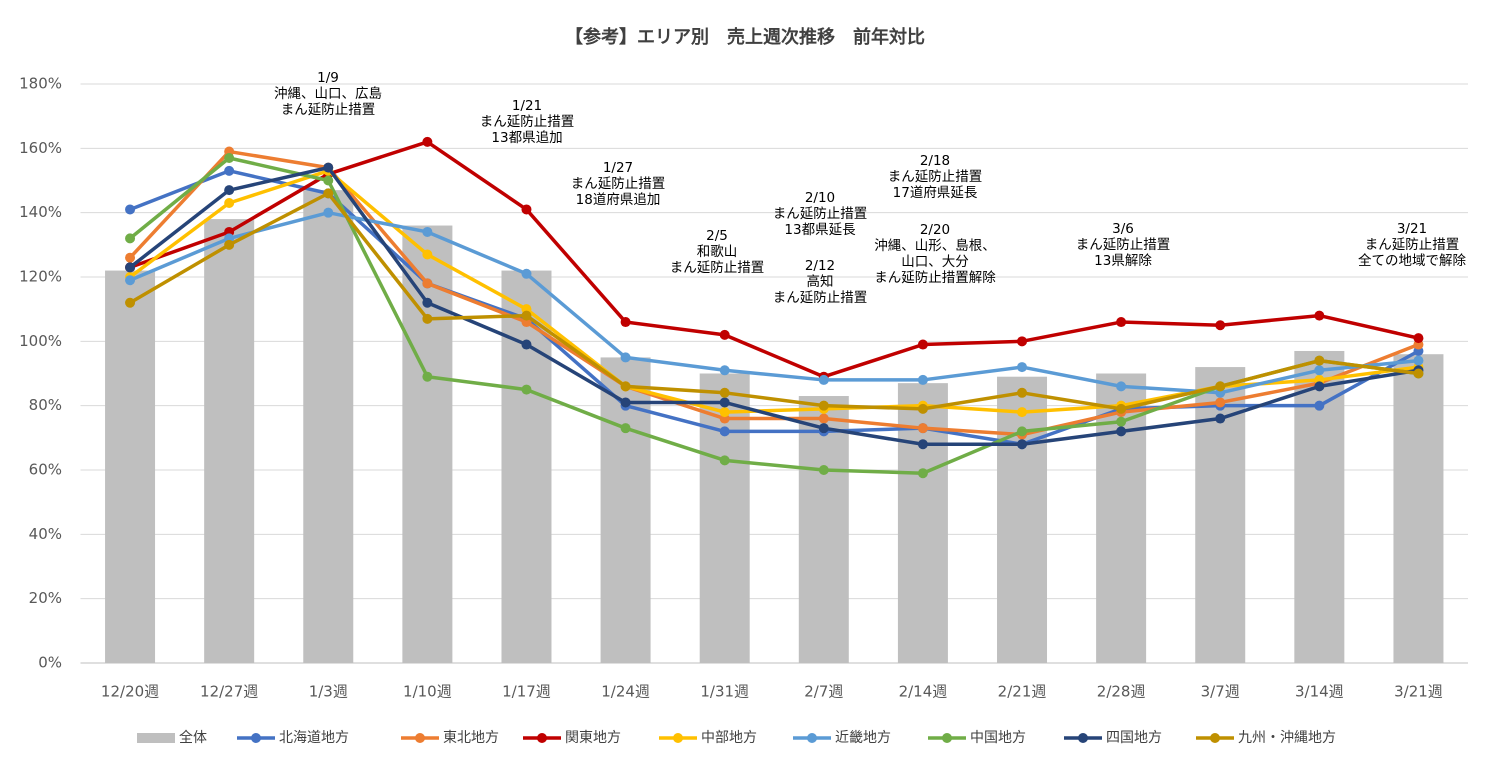  Describe the element at coordinates (314, 738) in the screenshot. I see `legend-label: 北海道地方` at that location.